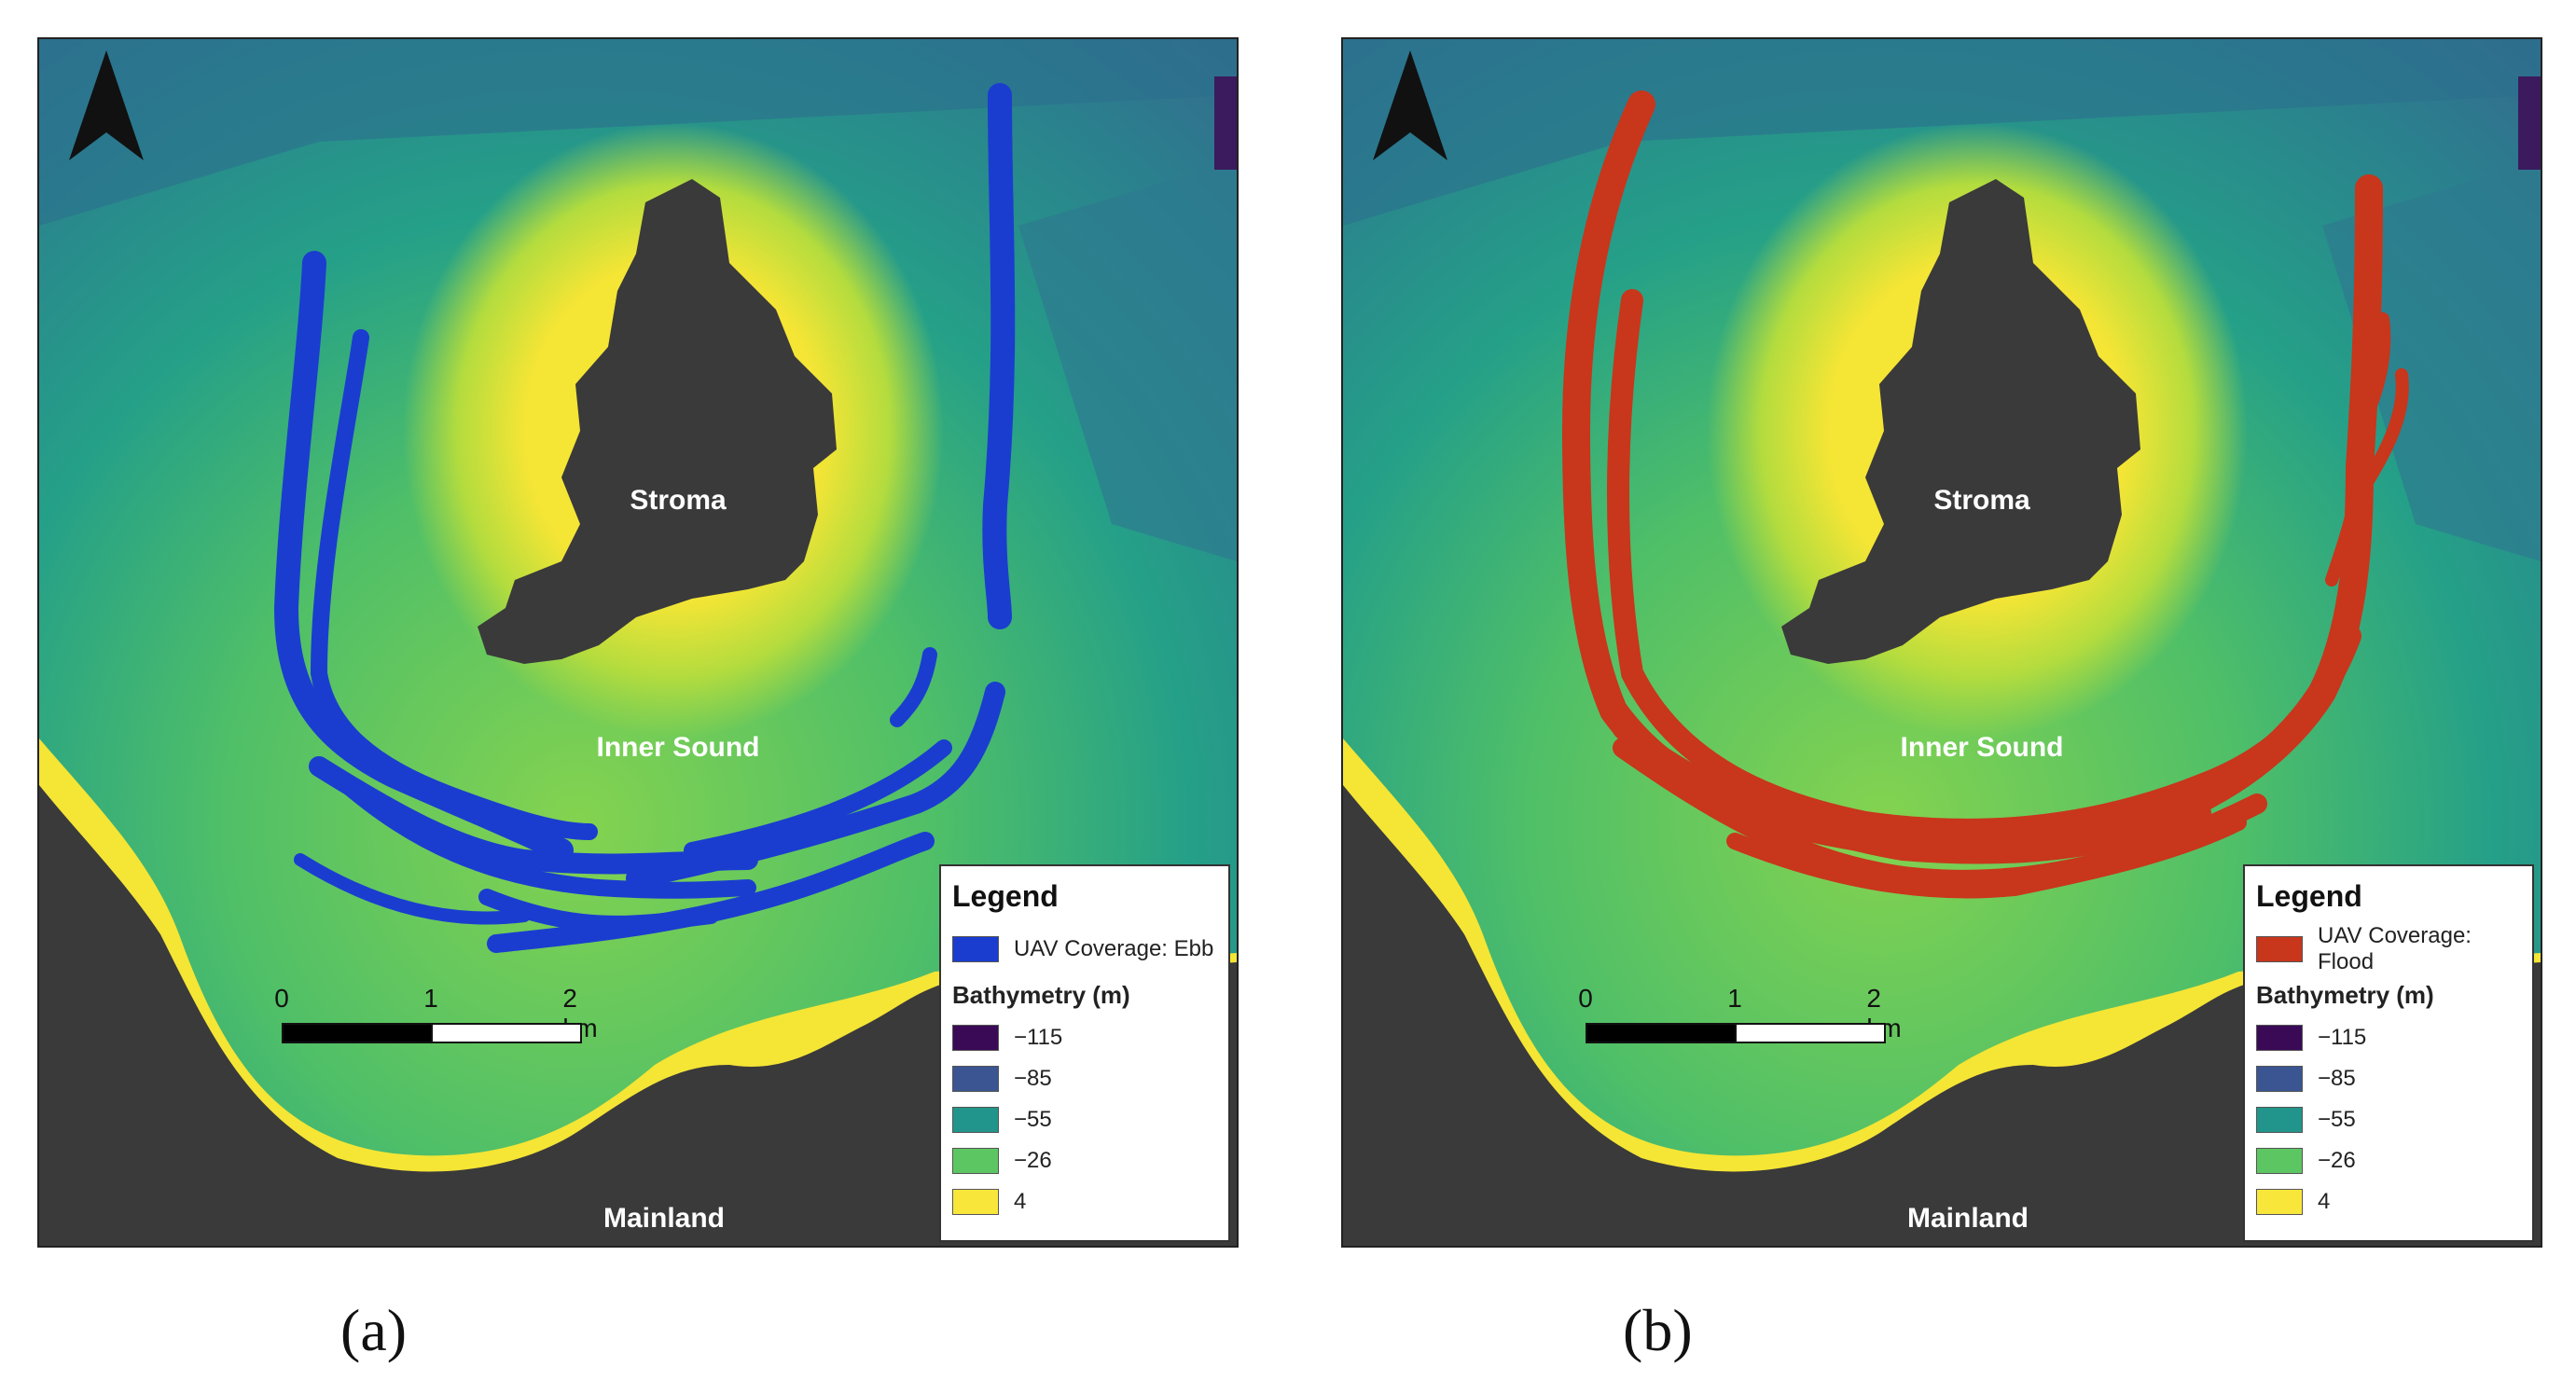  Describe the element at coordinates (374, 1330) in the screenshot. I see `panel-label-a: (a)` at that location.